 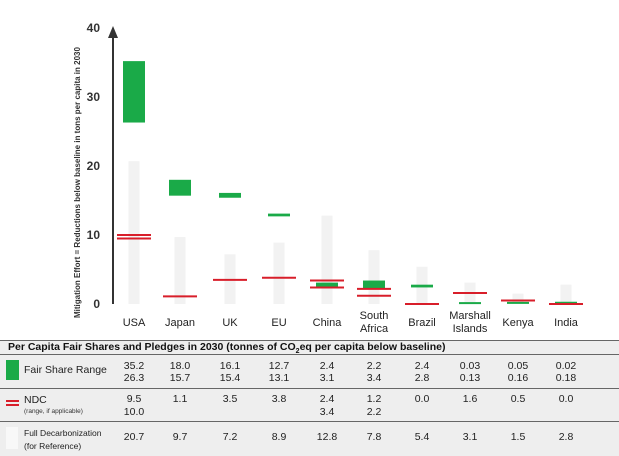 I want to click on table-cell: 12.7, so click(x=279, y=366).